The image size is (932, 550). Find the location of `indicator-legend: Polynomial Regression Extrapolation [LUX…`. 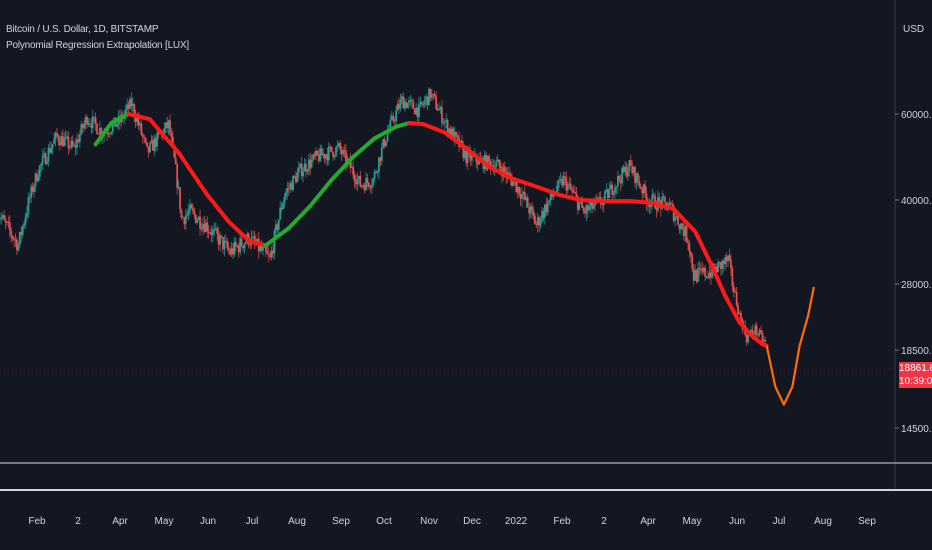

indicator-legend: Polynomial Regression Extrapolation [LUX… is located at coordinates (98, 45).